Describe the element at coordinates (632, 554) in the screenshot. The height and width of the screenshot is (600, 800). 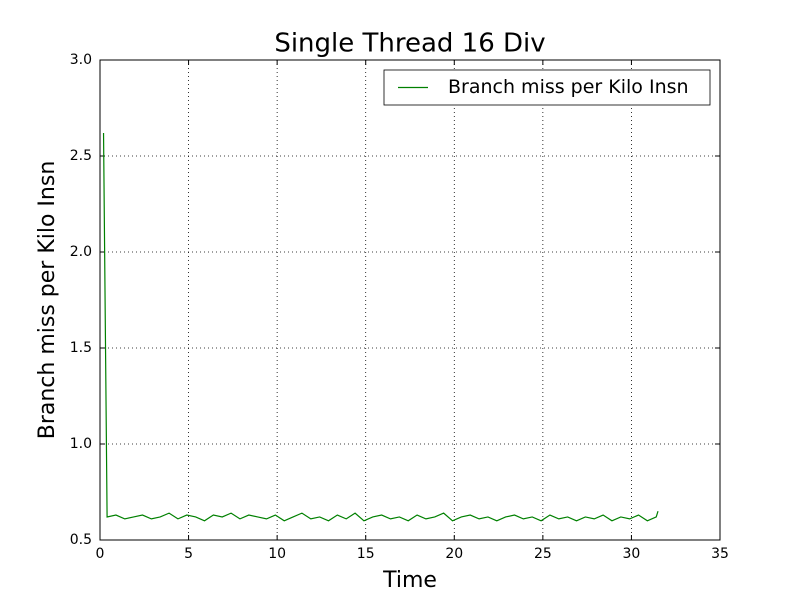
I see `x-tick-label: 30` at that location.